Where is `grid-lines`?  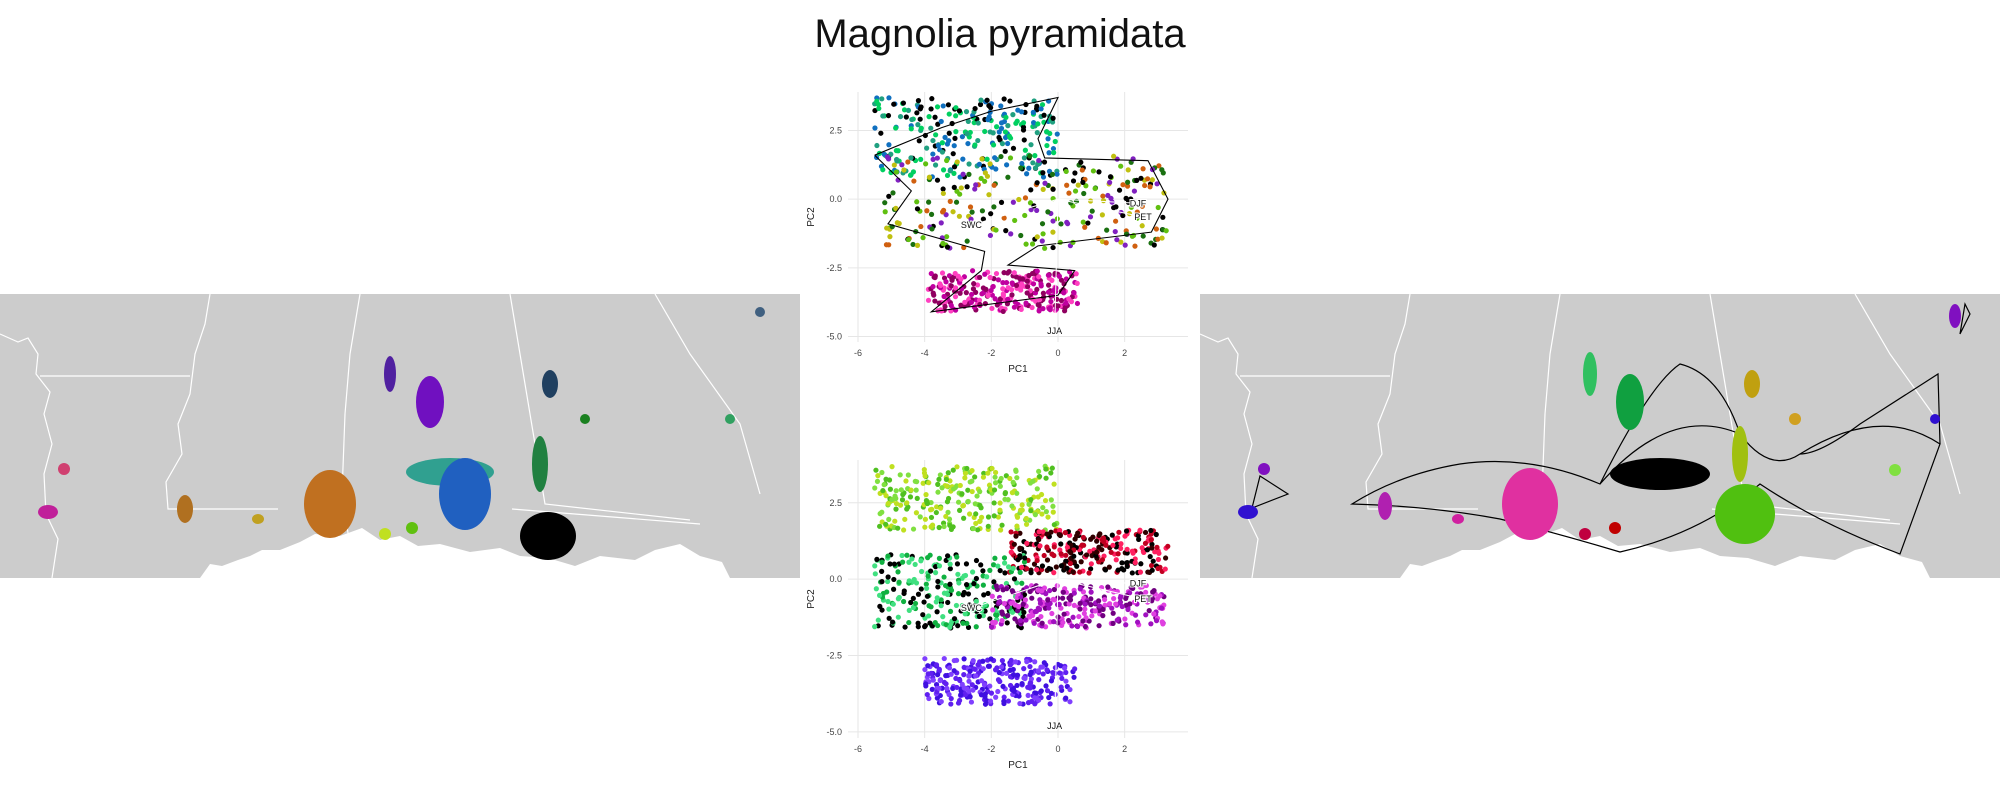 grid-lines is located at coordinates (1018, 599).